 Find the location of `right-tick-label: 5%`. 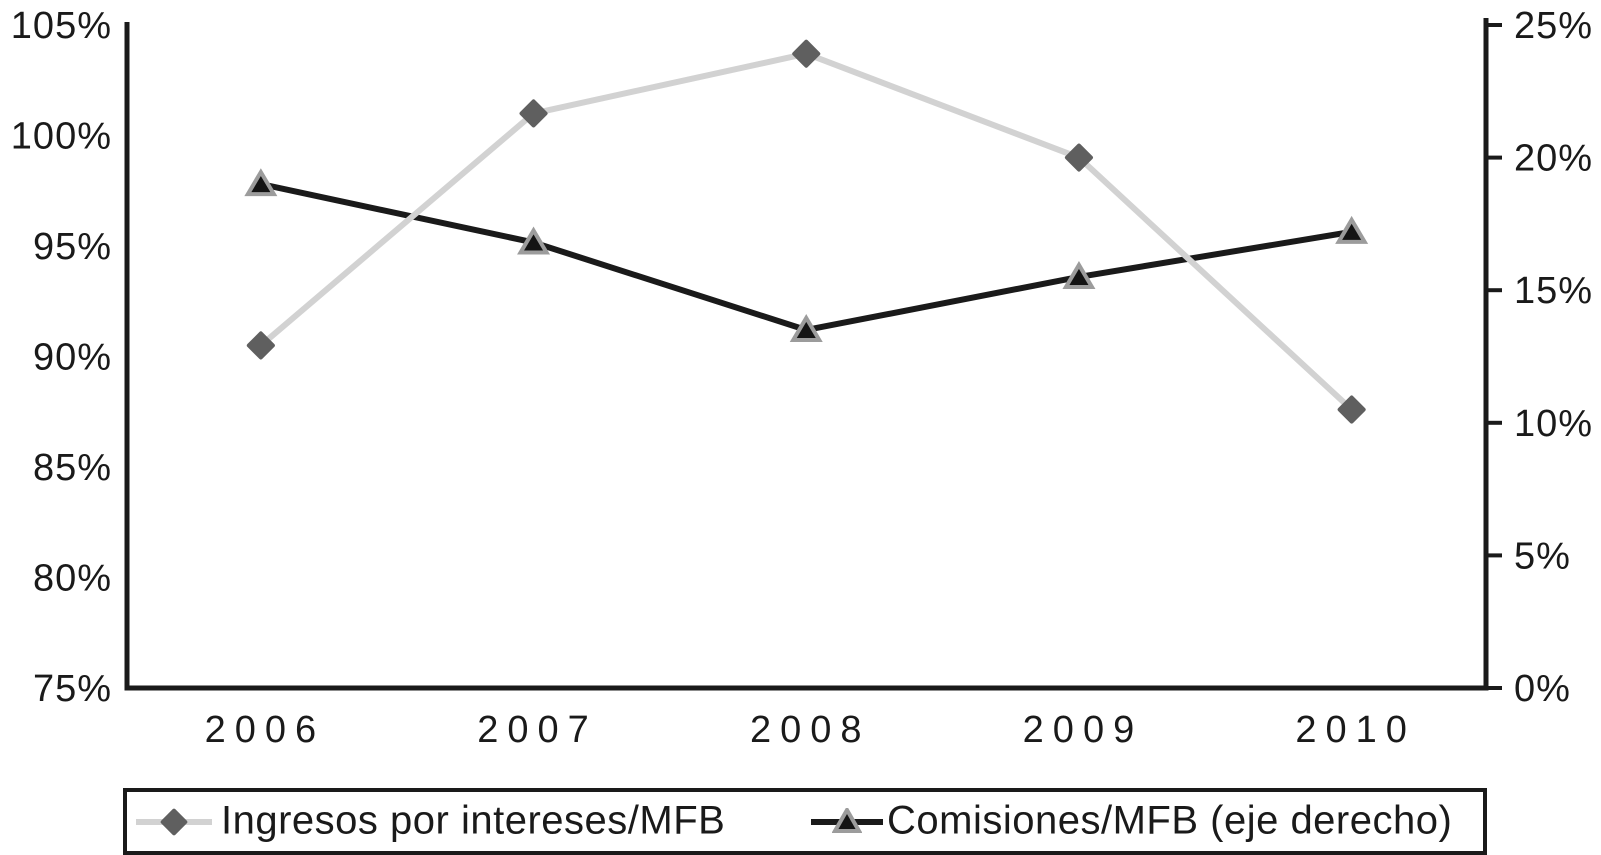

right-tick-label: 5% is located at coordinates (1542, 556).